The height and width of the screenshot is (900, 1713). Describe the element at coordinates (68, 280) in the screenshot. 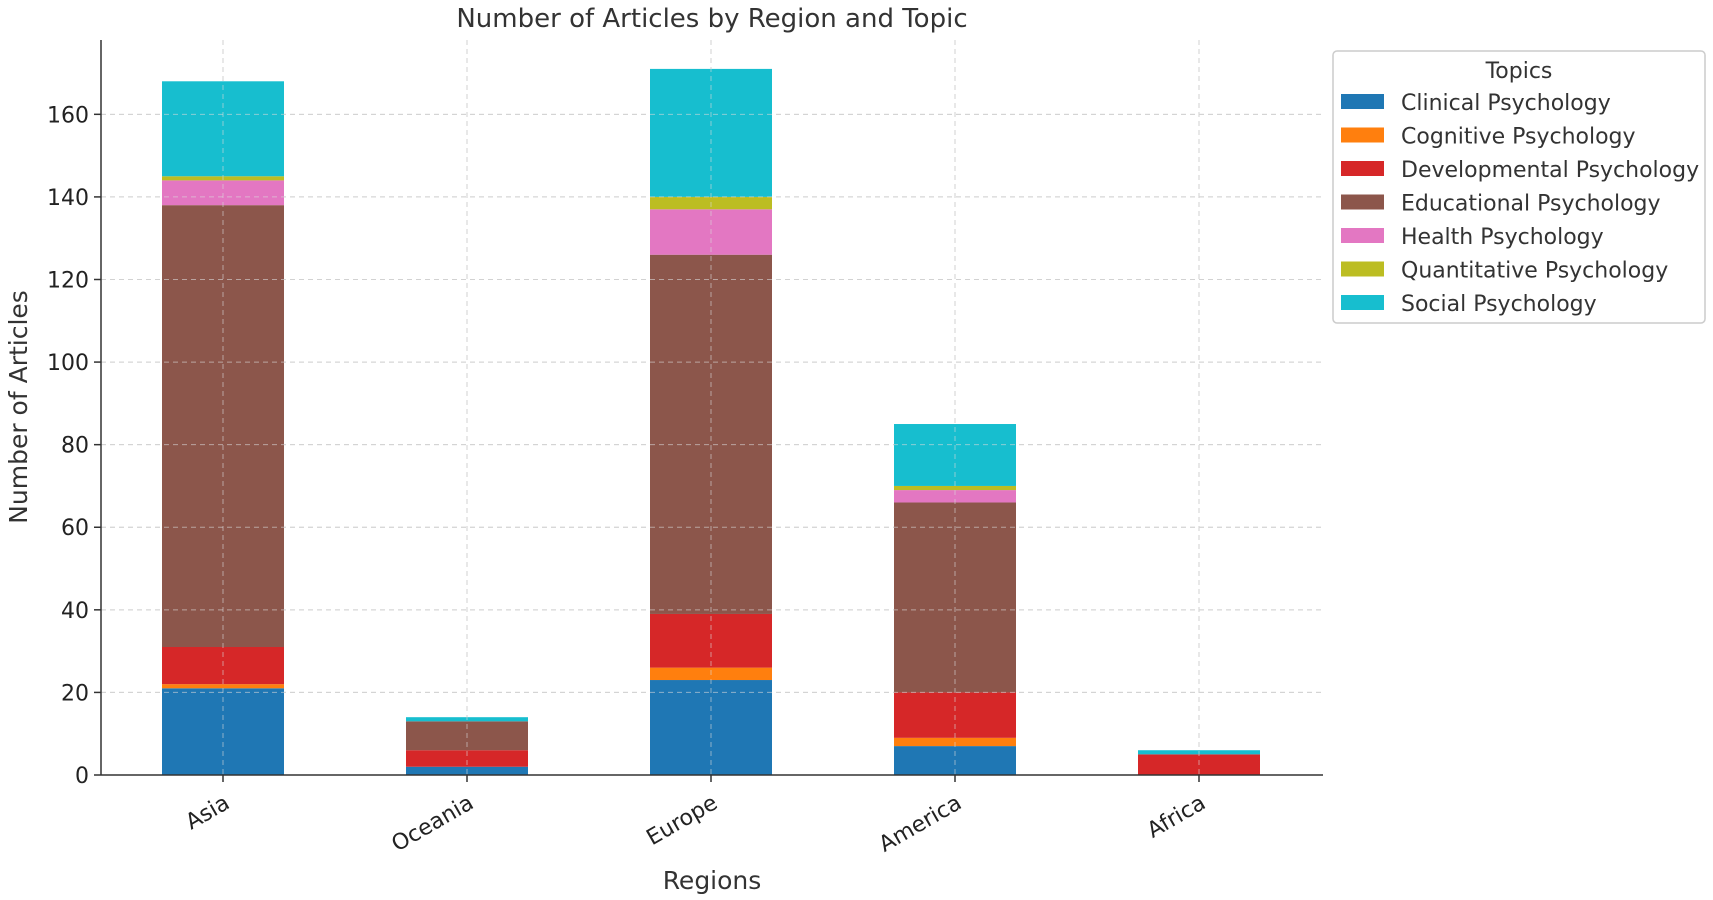

I see `y-tick-label: 120` at that location.